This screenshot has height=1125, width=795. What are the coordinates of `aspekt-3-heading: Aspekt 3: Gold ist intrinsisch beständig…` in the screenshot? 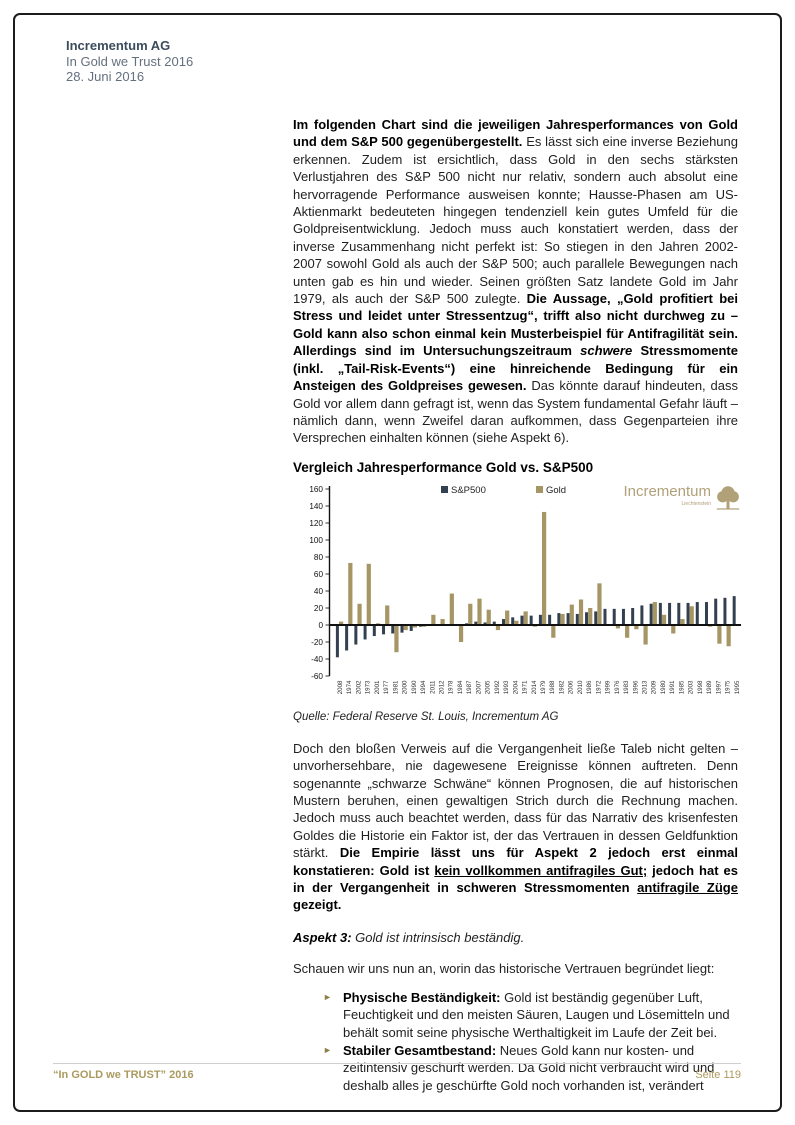 It's located at (515, 937).